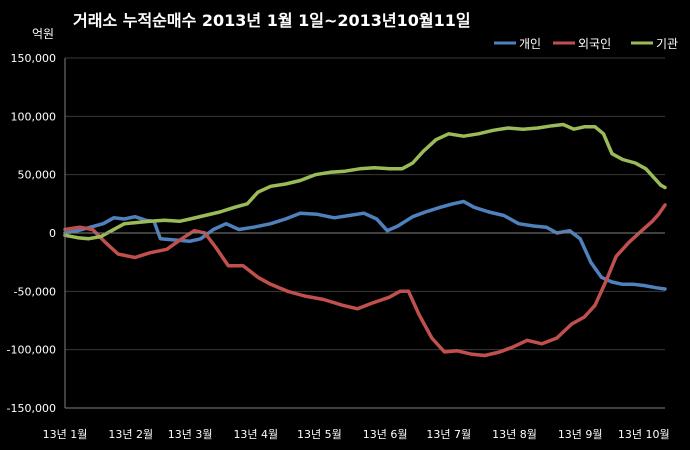 This screenshot has height=450, width=690. Describe the element at coordinates (35, 291) in the screenshot. I see `y-tick-label: -50,000` at that location.